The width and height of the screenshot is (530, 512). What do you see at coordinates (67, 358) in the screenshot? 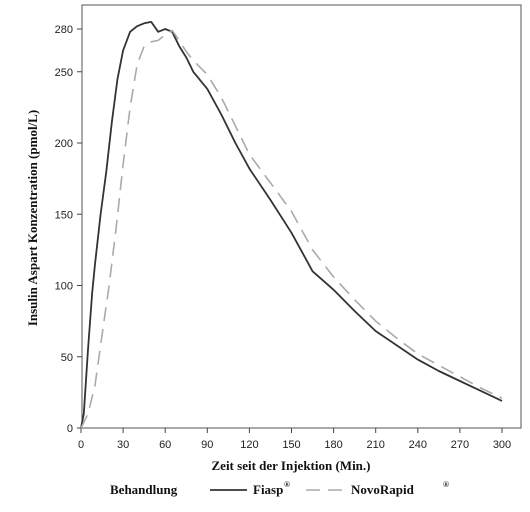
I see `y-tick-label: 50` at bounding box center [67, 358].